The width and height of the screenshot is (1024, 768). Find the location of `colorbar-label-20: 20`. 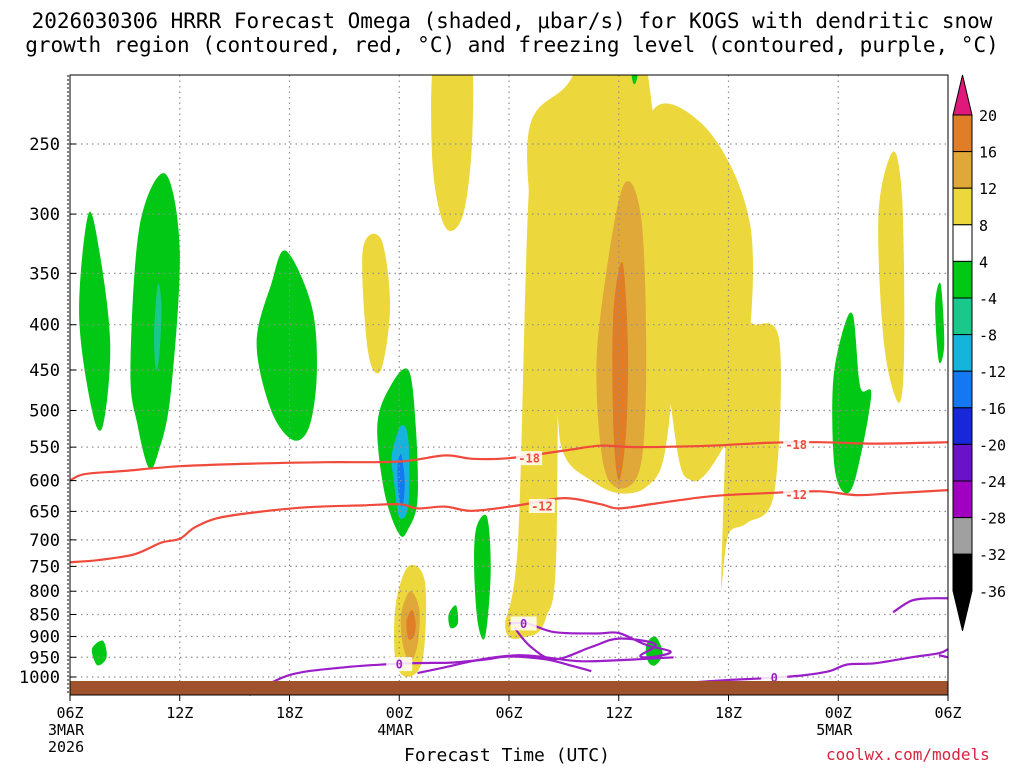

colorbar-label-20: 20 is located at coordinates (988, 116).